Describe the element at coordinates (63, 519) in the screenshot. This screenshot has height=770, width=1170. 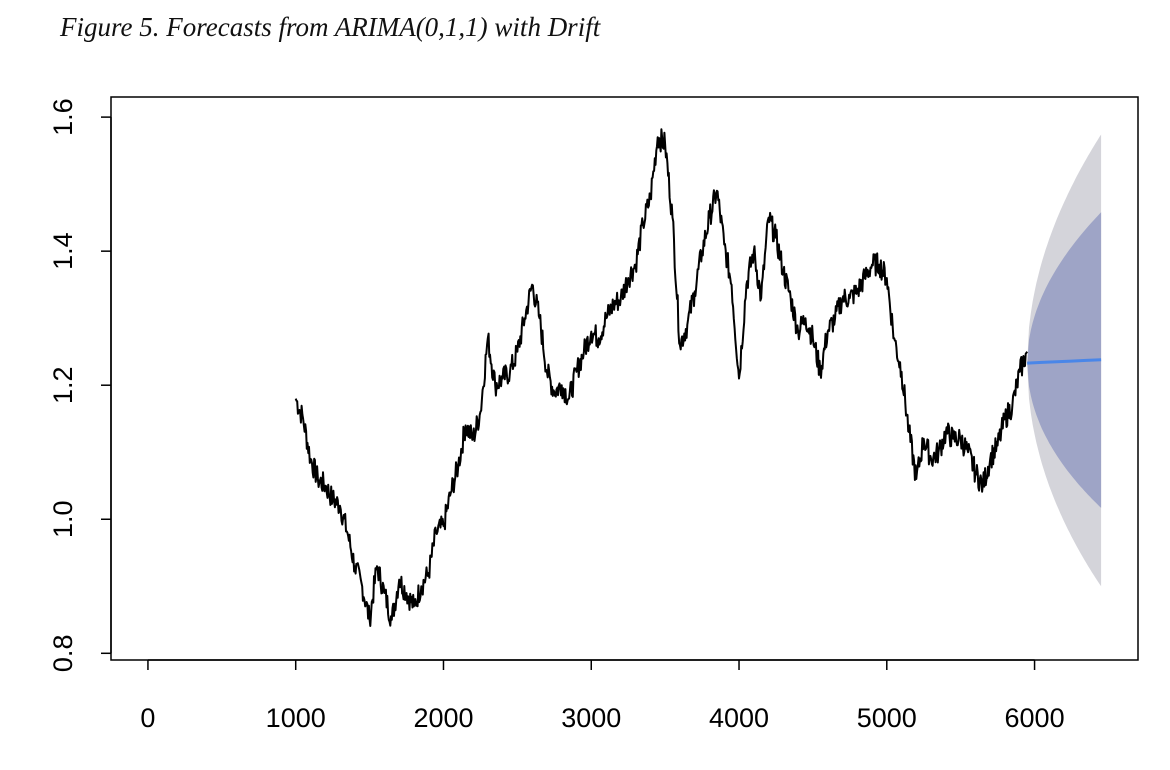
I see `y-tick-label: 1.0` at that location.